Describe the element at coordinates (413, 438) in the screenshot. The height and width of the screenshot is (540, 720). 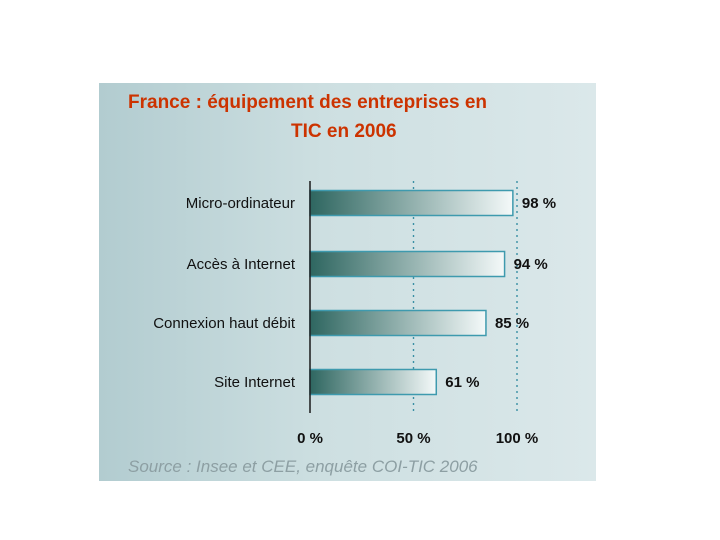
I see `x-tick-label-50: 50 %` at that location.